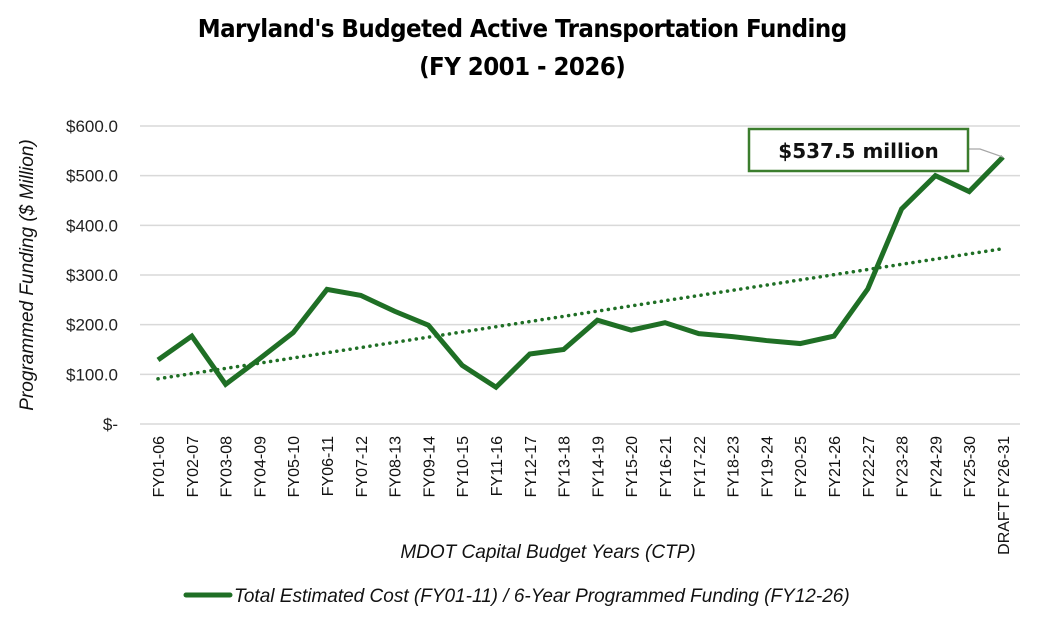 Image resolution: width=1039 pixels, height=628 pixels. I want to click on x-tick-label: FY16-21, so click(666, 466).